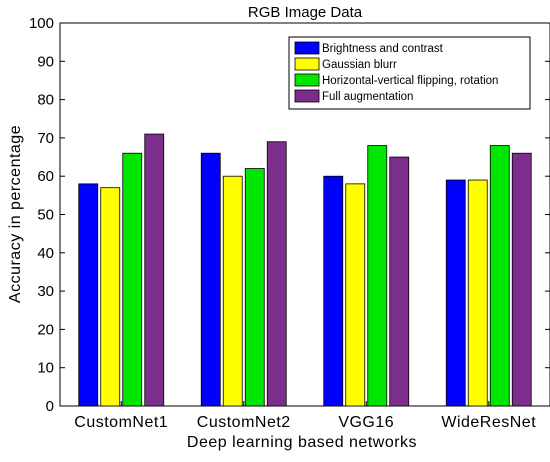  I want to click on y-tick-label: 30, so click(45, 291).